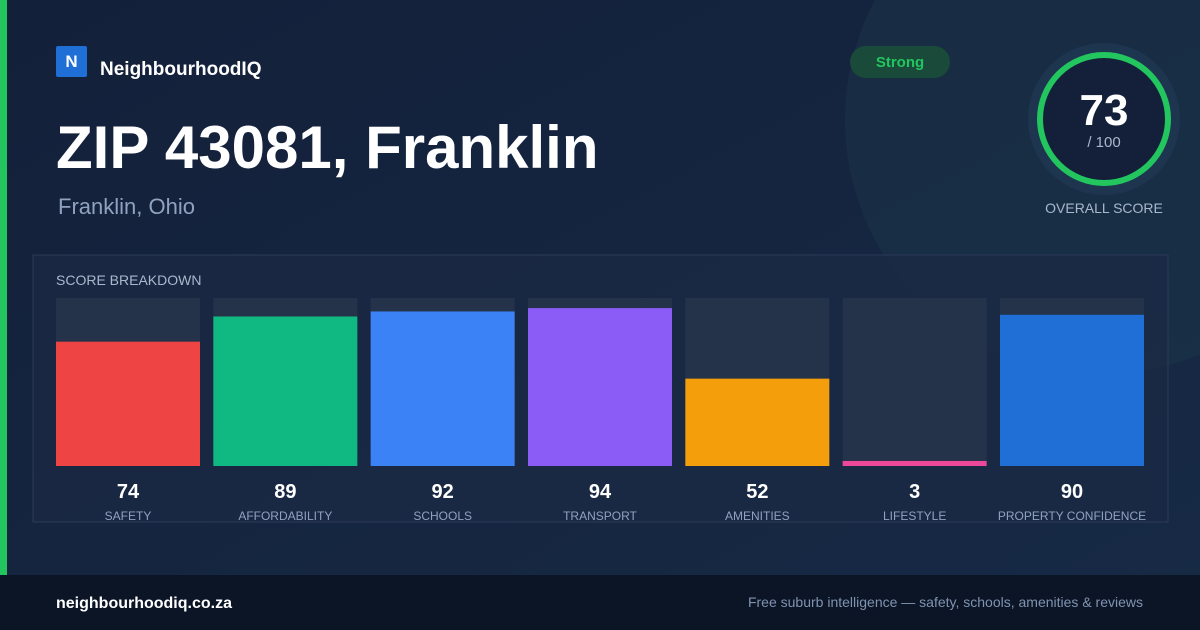 The image size is (1200, 630). Describe the element at coordinates (1103, 142) in the screenshot. I see `score-max: / 100` at that location.